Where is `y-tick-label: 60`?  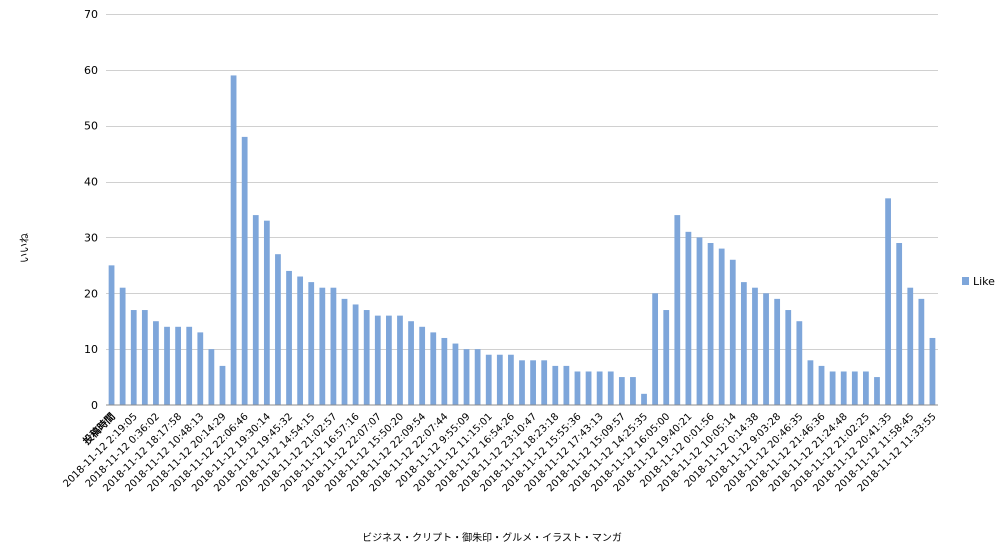 y-tick-label: 60 is located at coordinates (91, 70).